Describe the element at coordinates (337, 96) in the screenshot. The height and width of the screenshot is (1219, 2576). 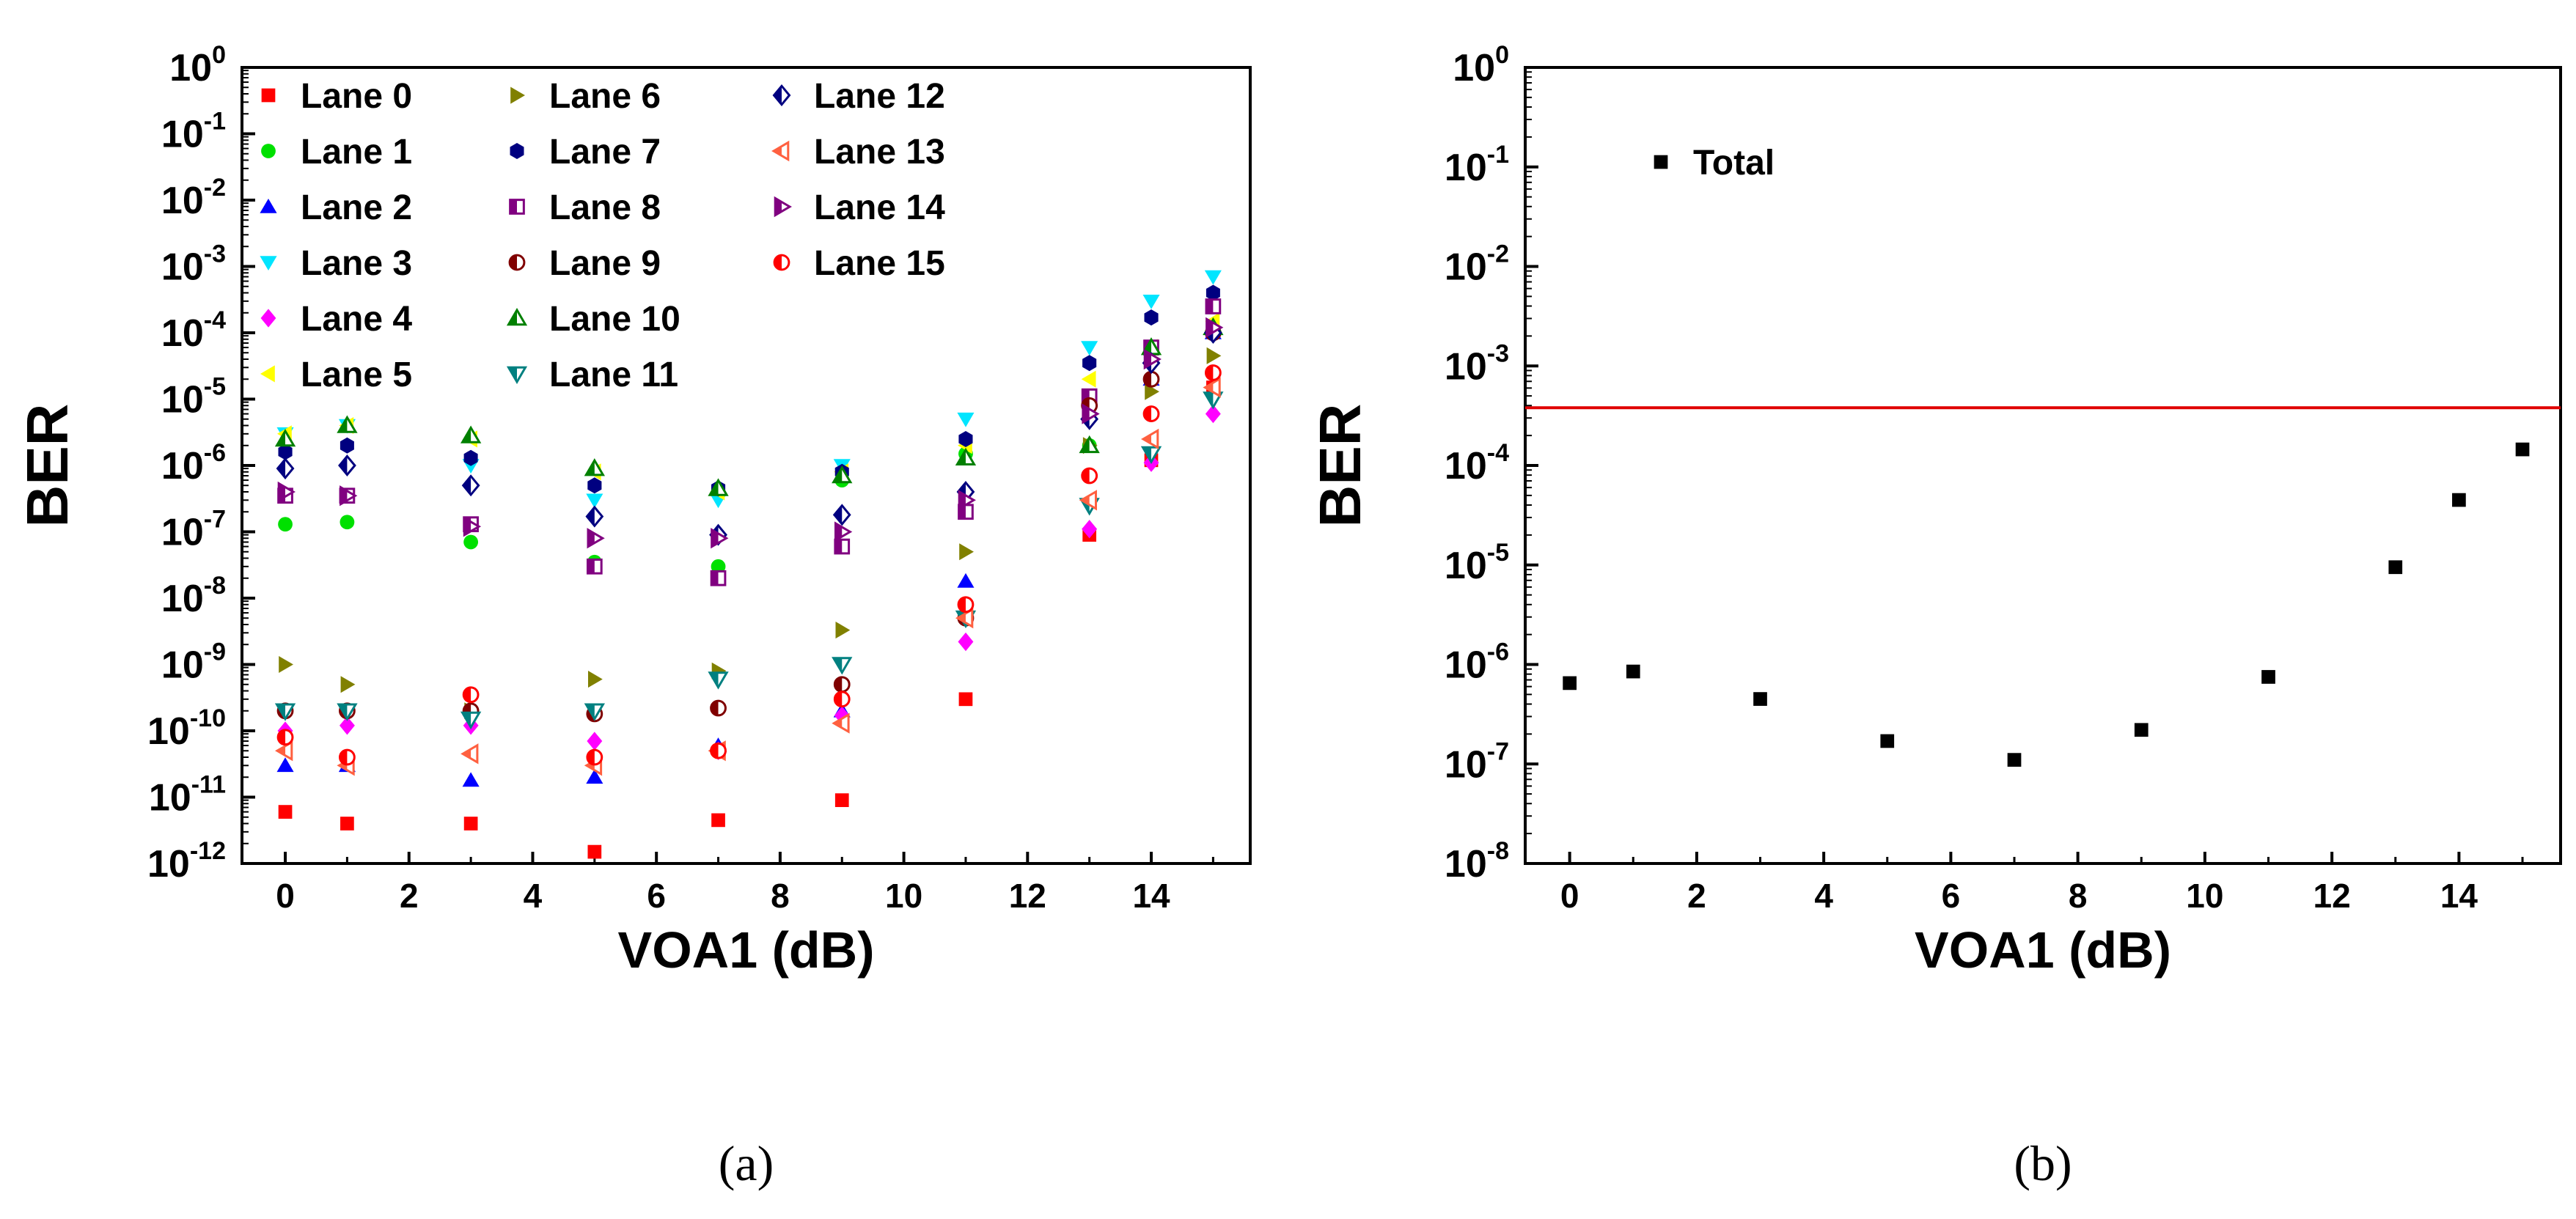
I see `legend-entry-lane-0: Lane 0` at that location.